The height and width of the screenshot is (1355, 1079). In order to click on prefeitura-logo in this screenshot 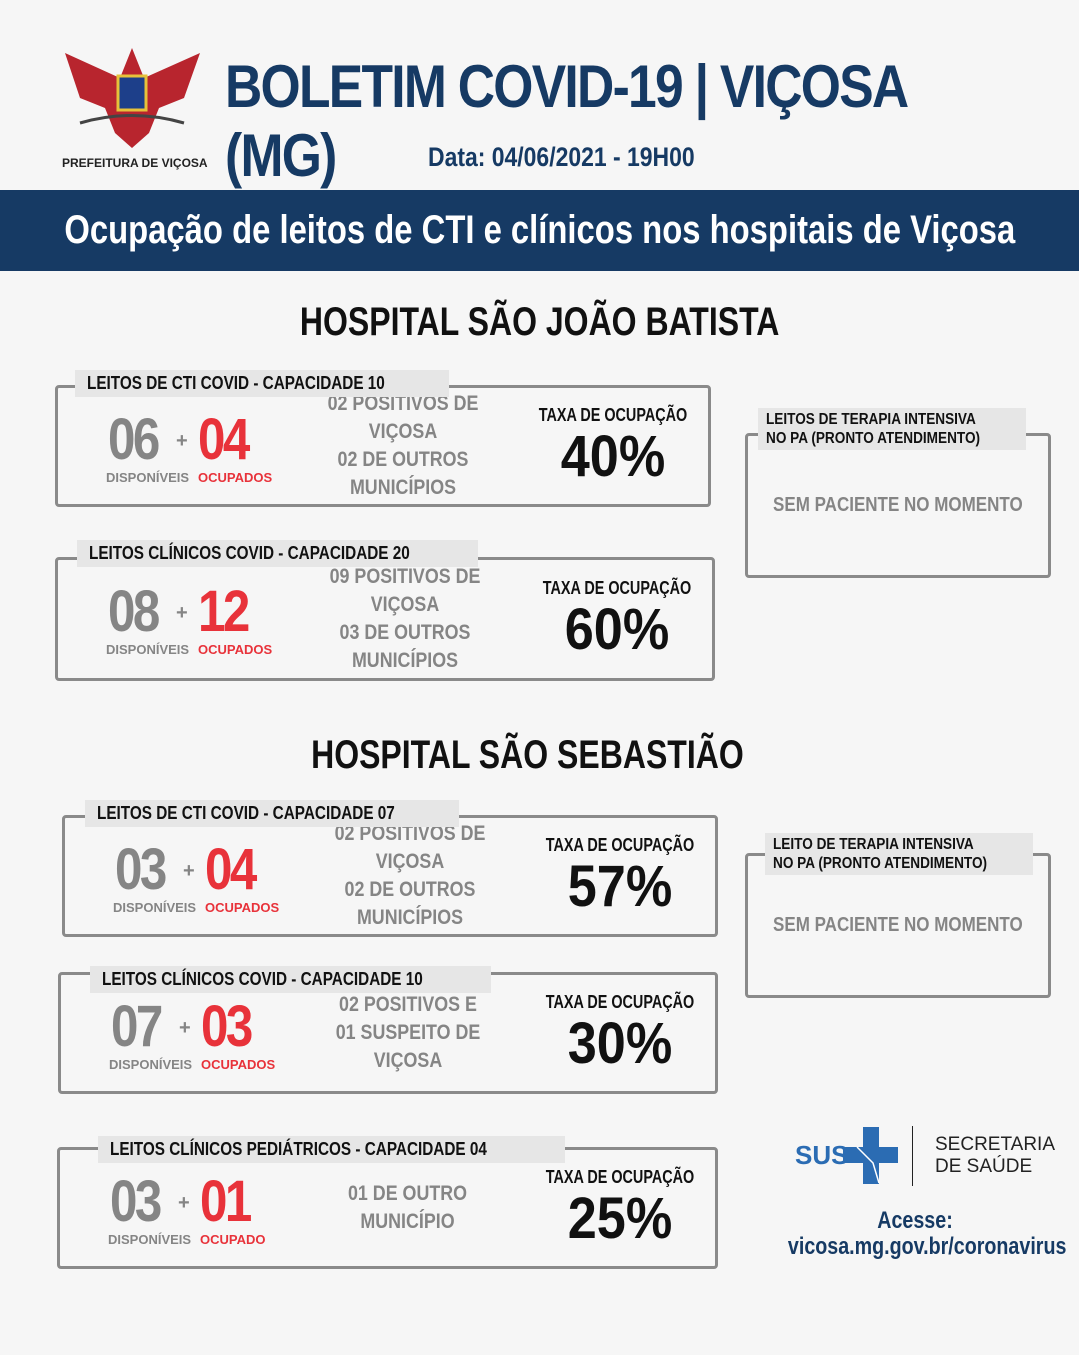, I will do `click(132, 95)`.